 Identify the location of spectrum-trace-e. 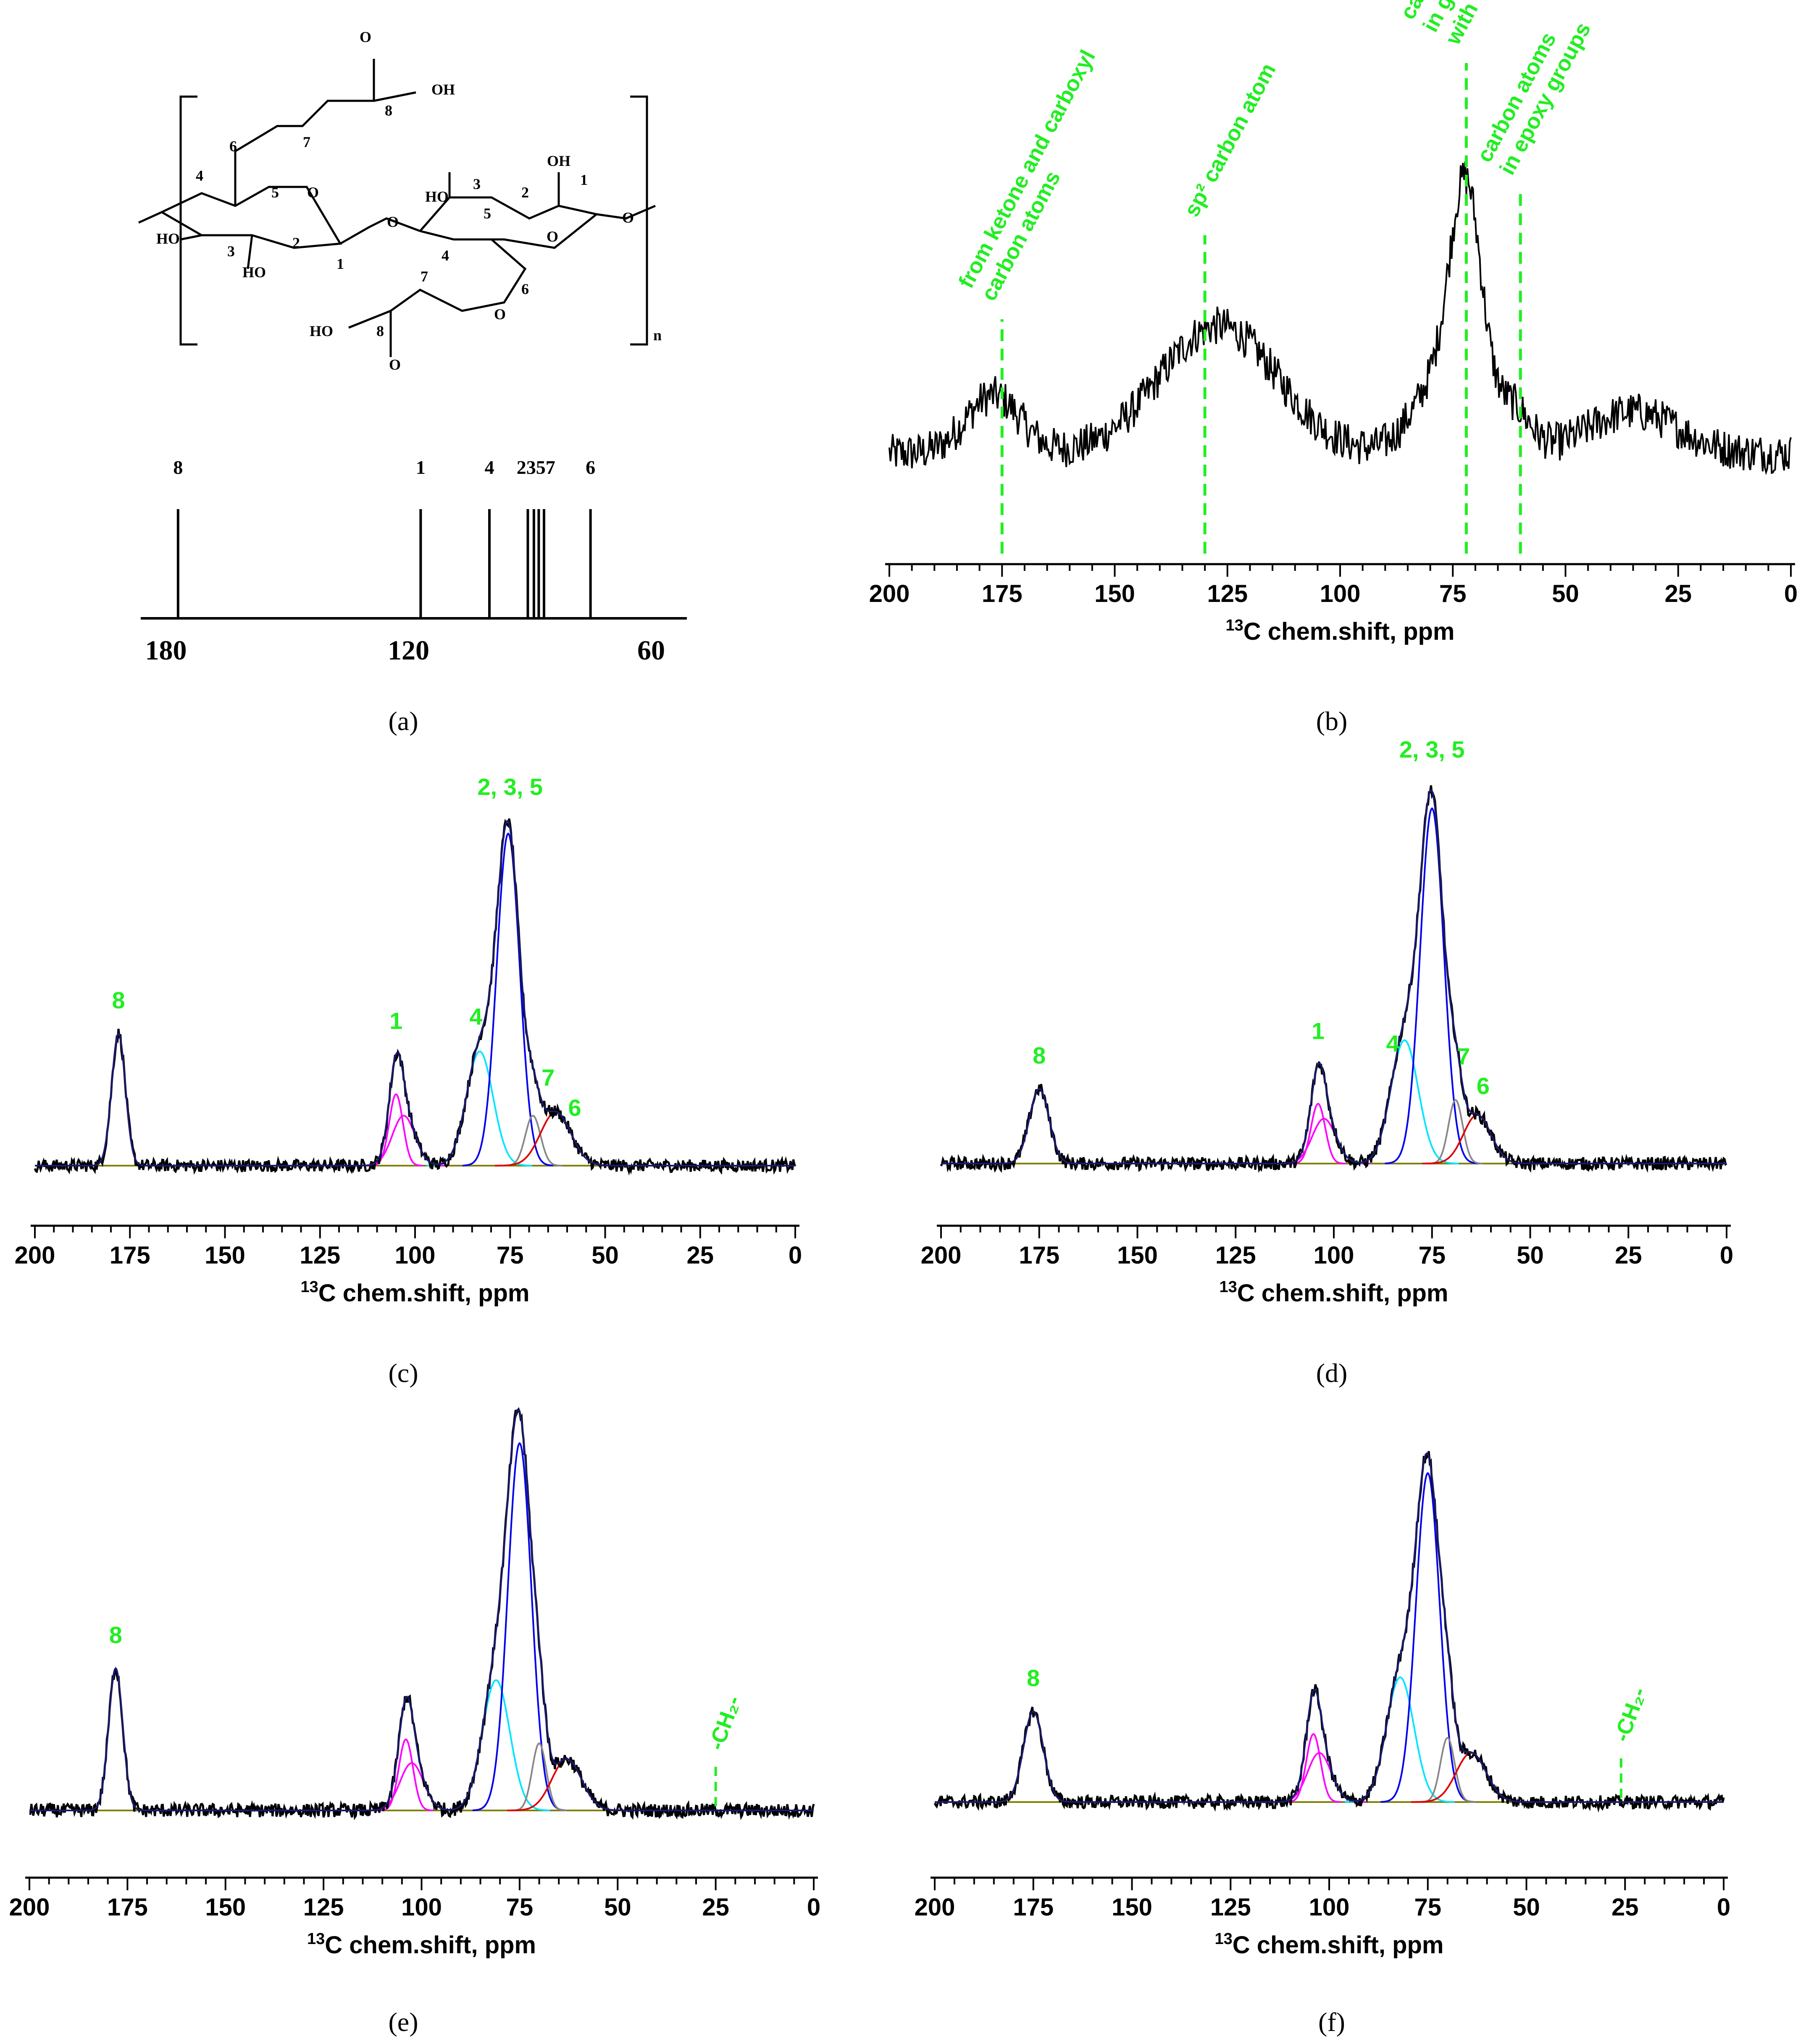
(422, 1614).